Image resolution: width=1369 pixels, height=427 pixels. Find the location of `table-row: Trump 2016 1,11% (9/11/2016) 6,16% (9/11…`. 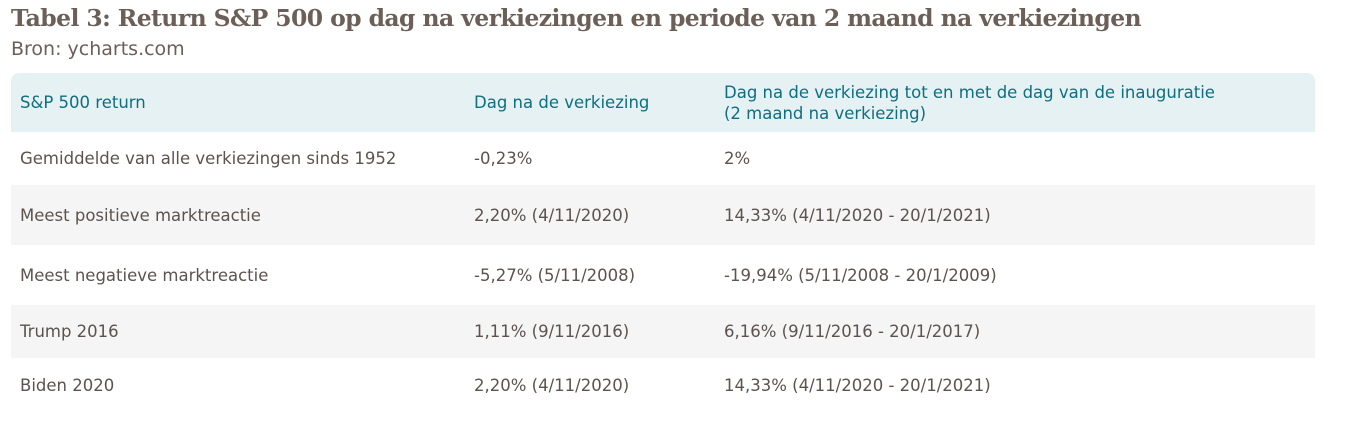

table-row: Trump 2016 1,11% (9/11/2016) 6,16% (9/11… is located at coordinates (663, 331).